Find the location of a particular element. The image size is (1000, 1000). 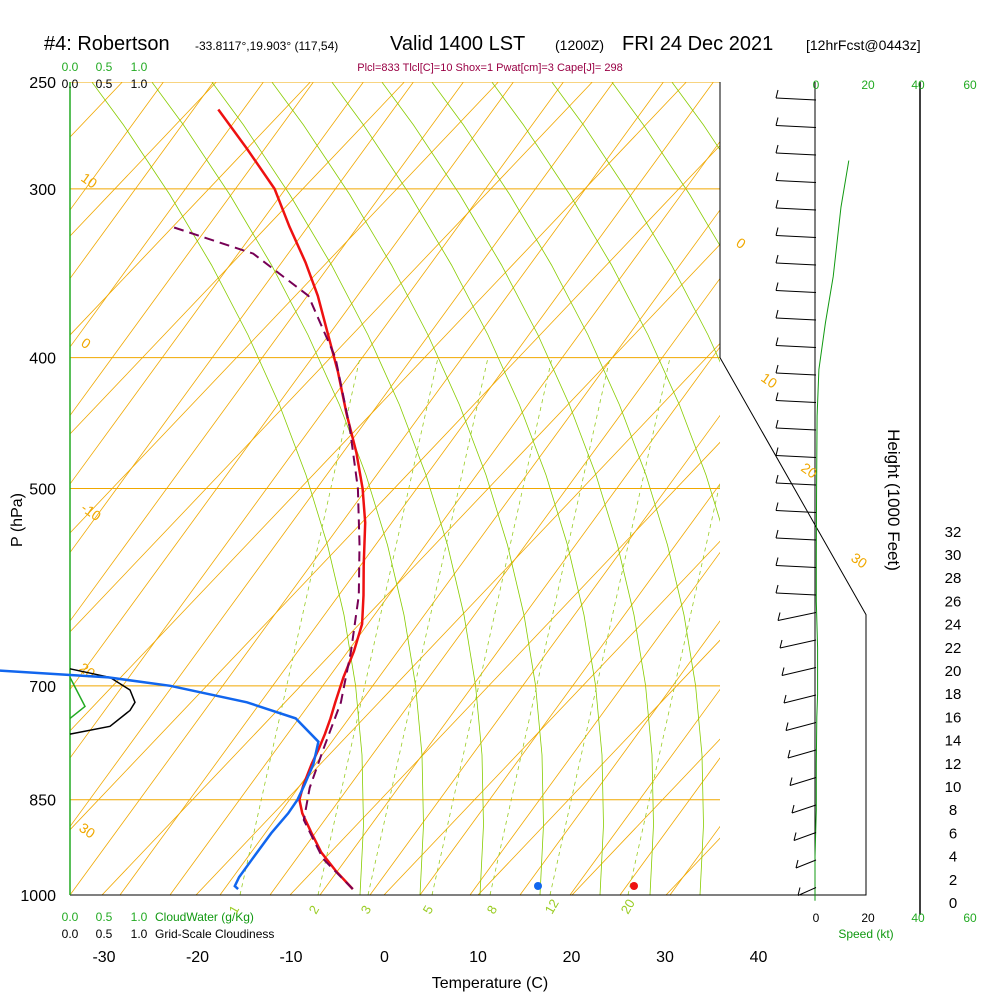

height-tick: 2 is located at coordinates (953, 880).